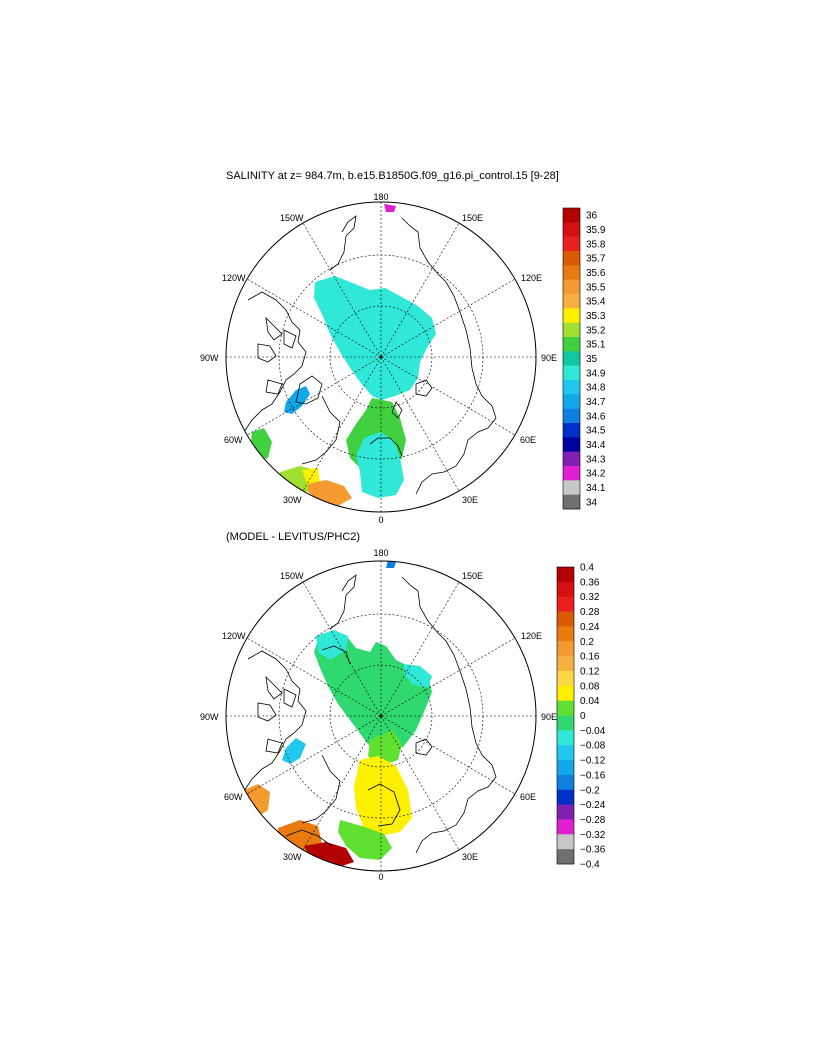 The image size is (818, 1055). What do you see at coordinates (593, 805) in the screenshot?
I see `colorbar-tick-label: −0.24` at bounding box center [593, 805].